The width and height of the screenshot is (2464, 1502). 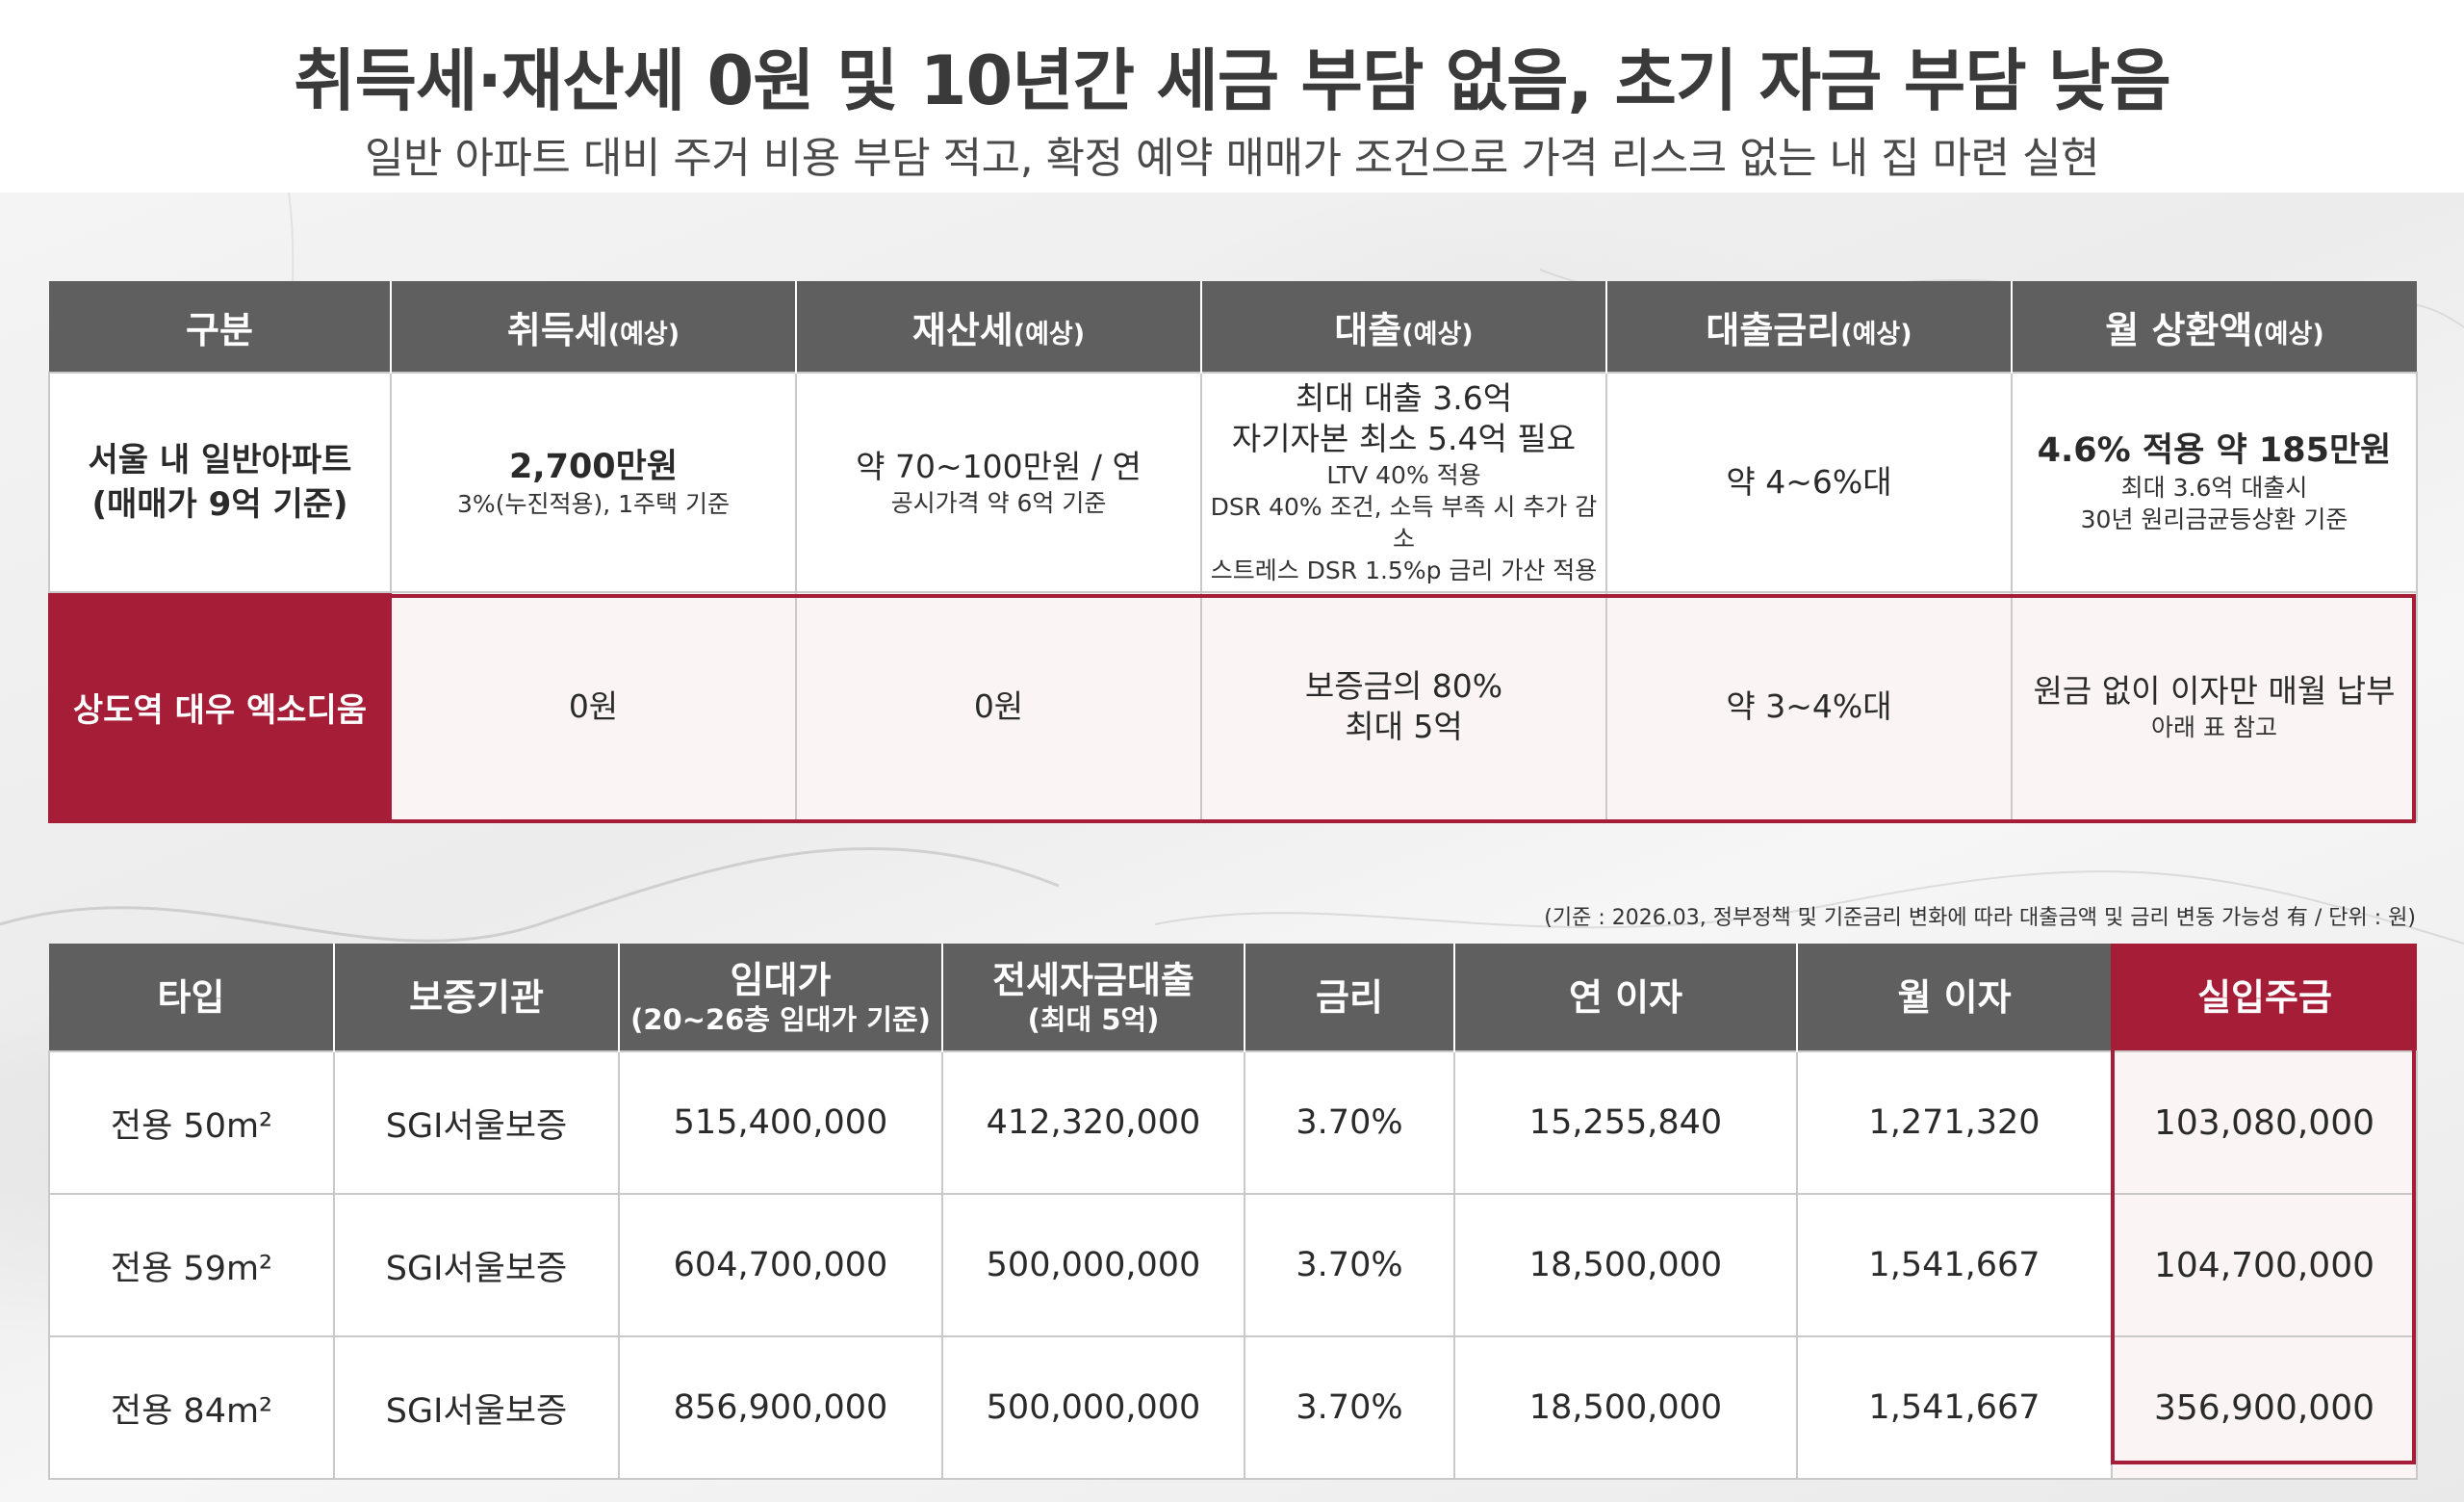 I want to click on cell-monthly-interest: 1,271,320, so click(x=1954, y=1122).